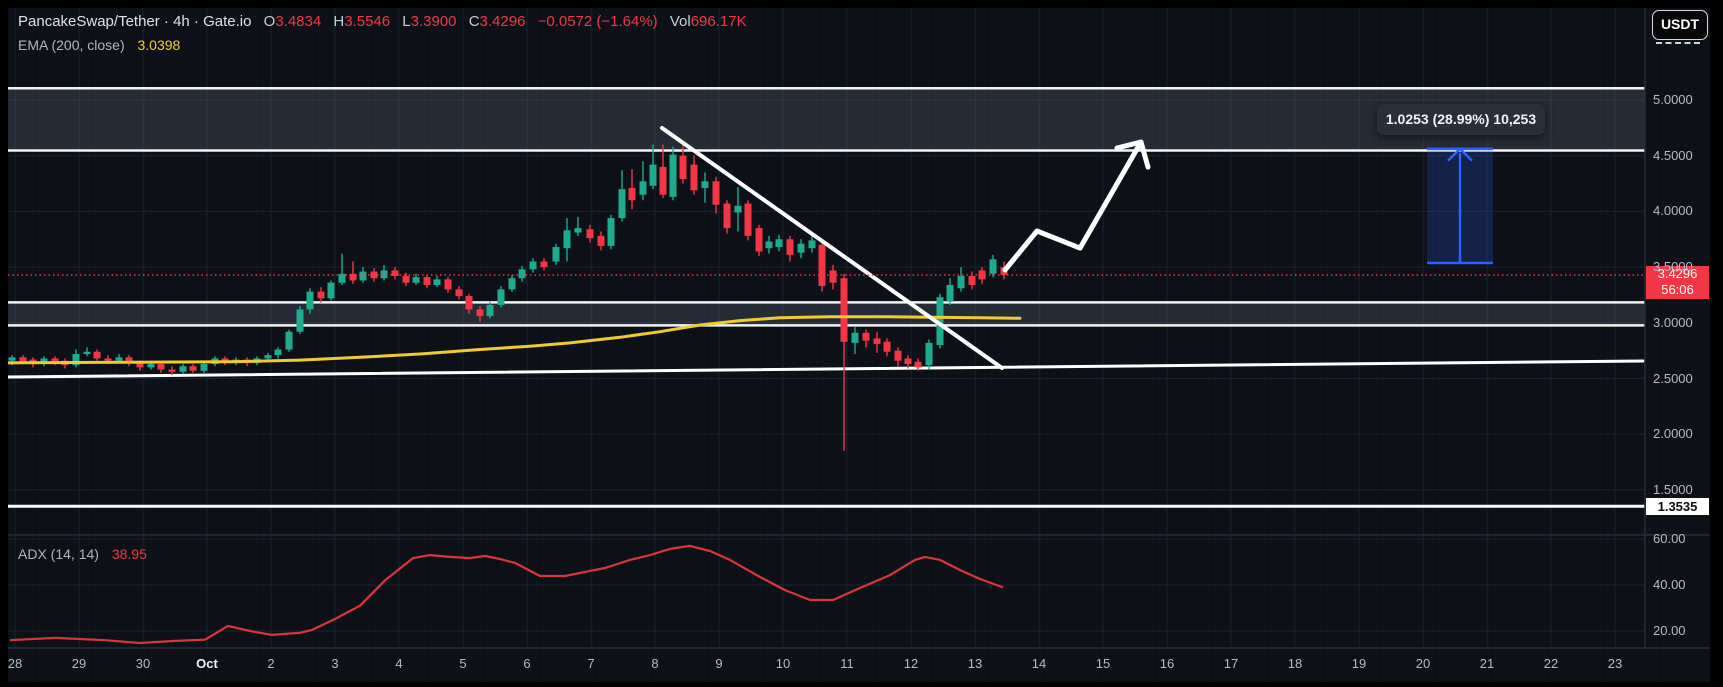  I want to click on ema-indicator-label: EMA (200, close), so click(71, 45).